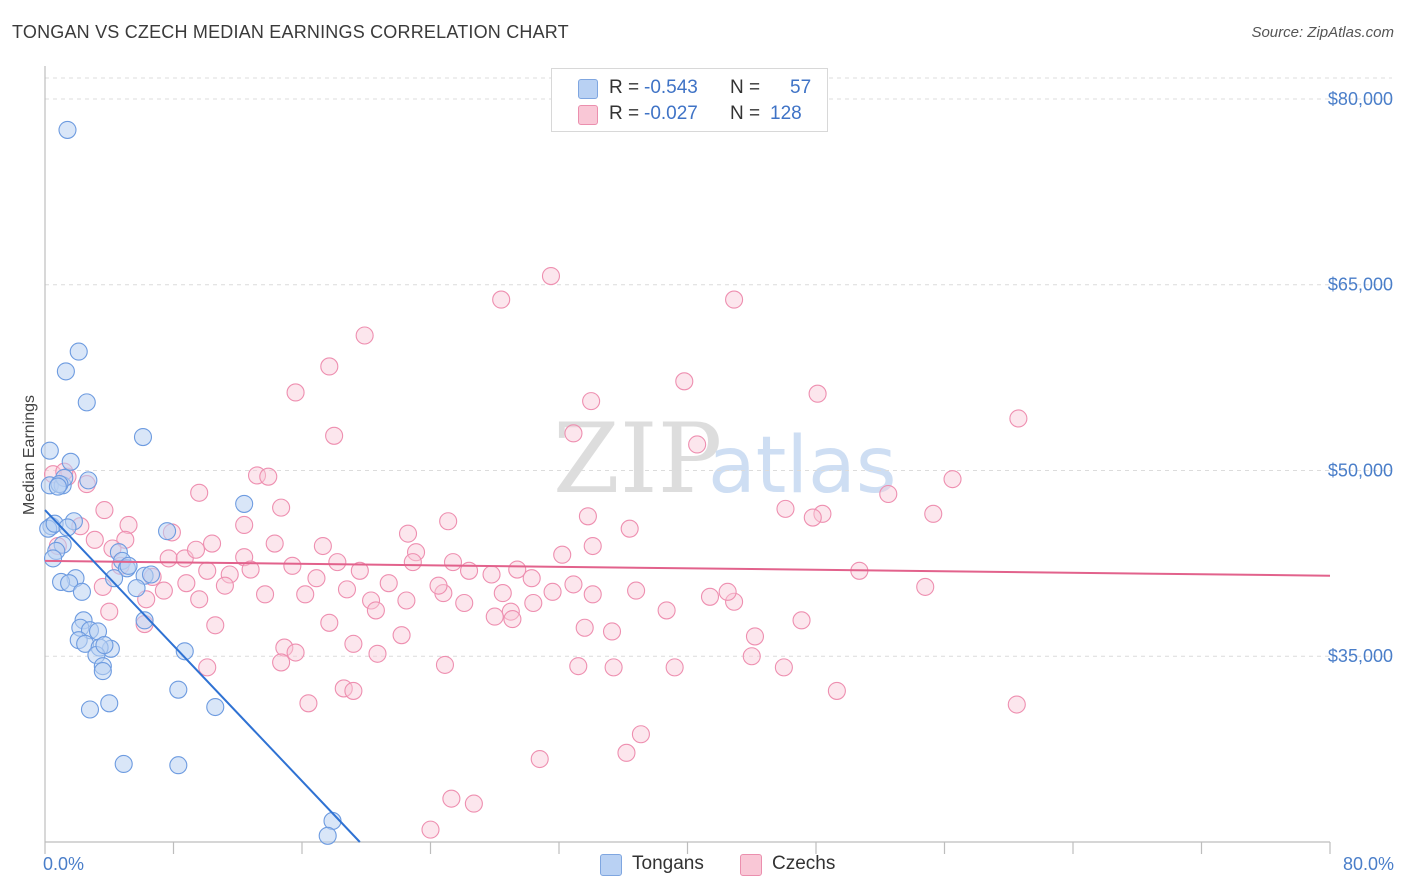 This screenshot has width=1406, height=892. Describe the element at coordinates (687, 568) in the screenshot. I see `czech-trendline` at that location.